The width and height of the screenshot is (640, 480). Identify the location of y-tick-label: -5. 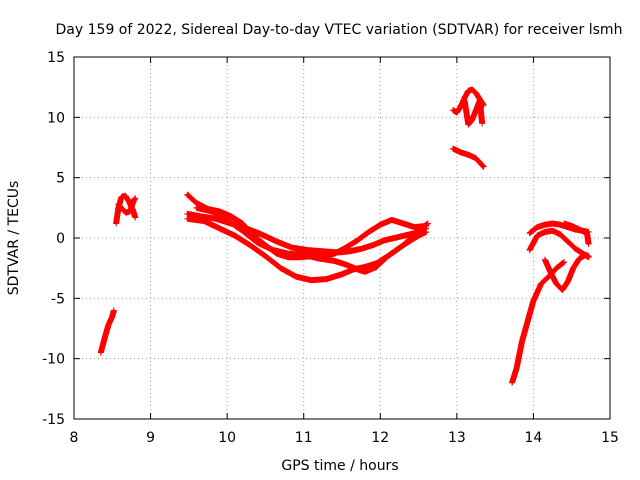
(58, 299).